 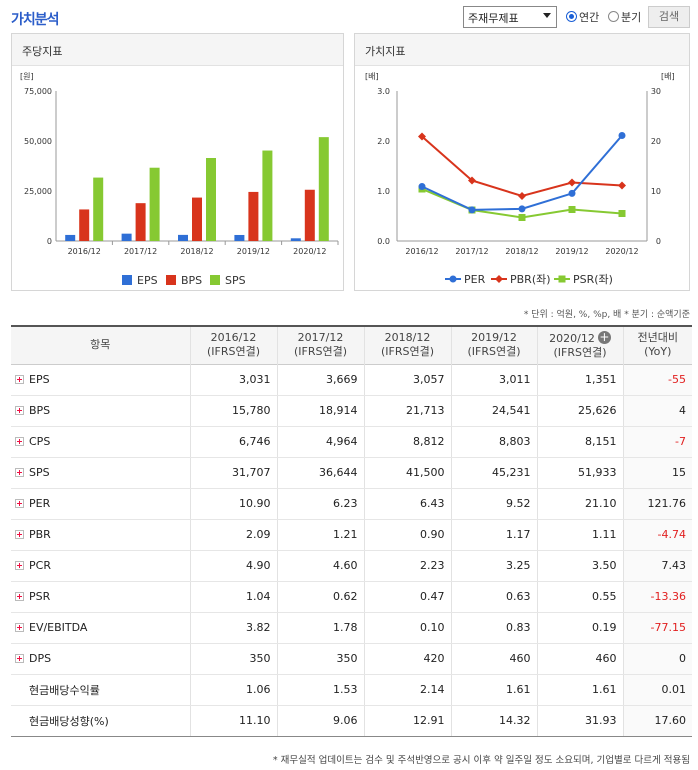 I want to click on yoy-cell: 121.76, so click(x=657, y=504).